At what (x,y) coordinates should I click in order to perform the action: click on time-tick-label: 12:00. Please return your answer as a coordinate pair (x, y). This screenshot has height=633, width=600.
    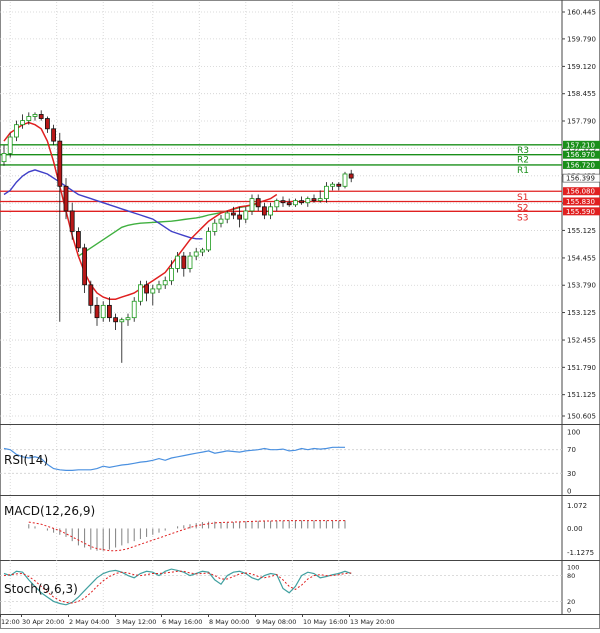
    Looking at the image, I should click on (10, 622).